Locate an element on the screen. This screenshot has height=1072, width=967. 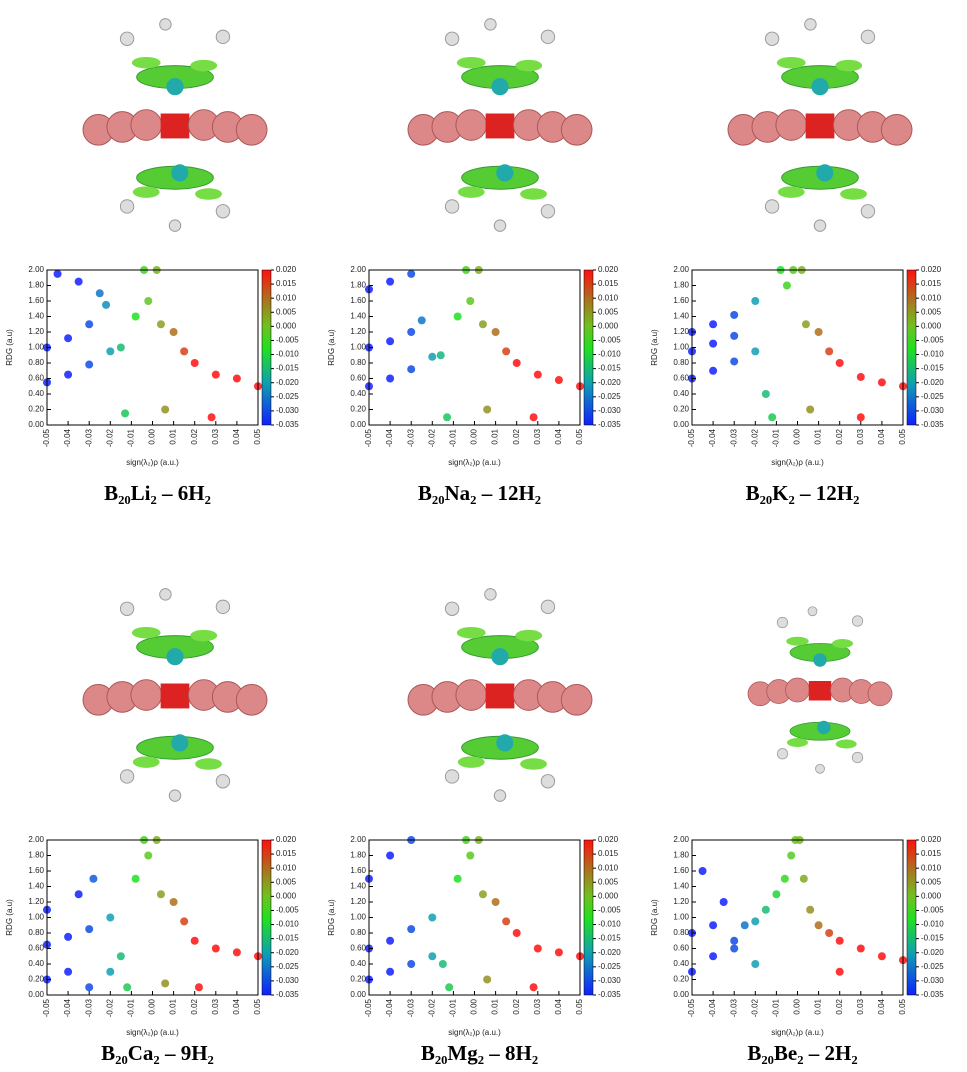
y-tick-label: 1.00 is located at coordinates (358, 917).